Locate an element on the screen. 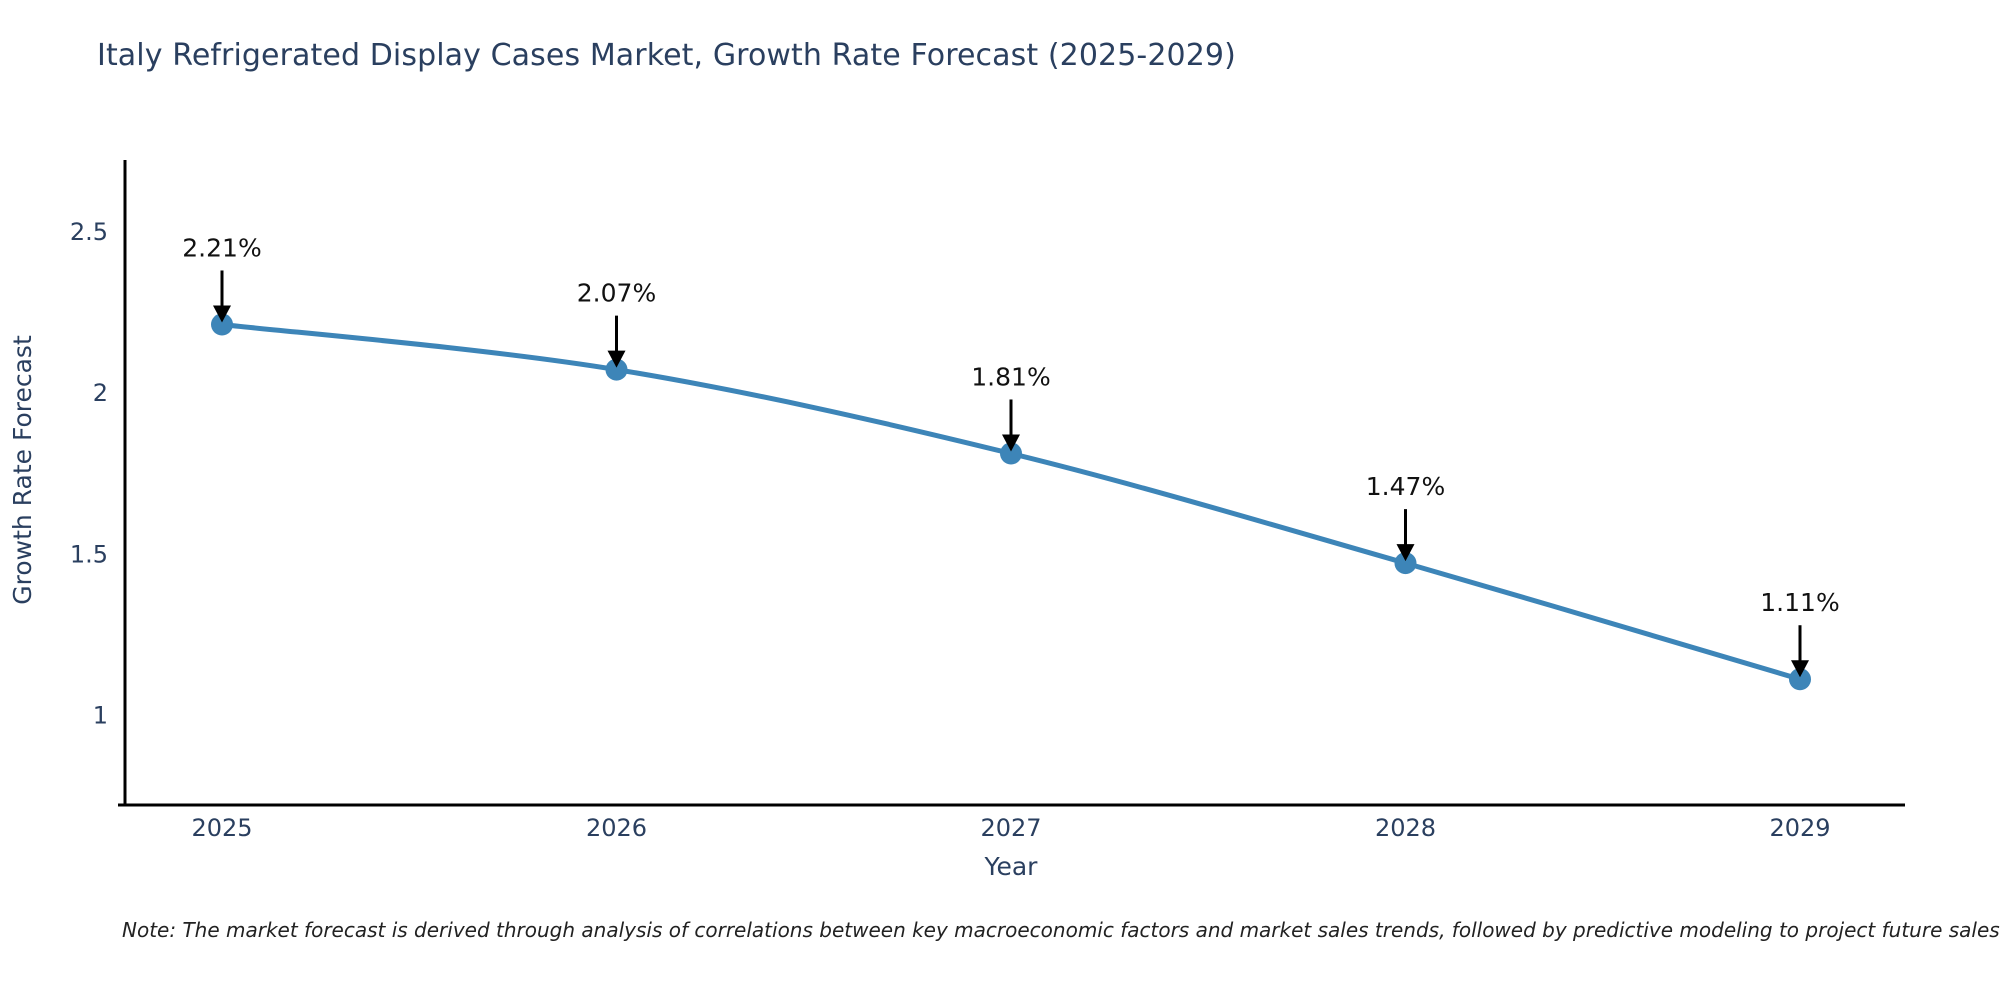  y-axis-title: Growth Rate Forecast is located at coordinates (22, 470).